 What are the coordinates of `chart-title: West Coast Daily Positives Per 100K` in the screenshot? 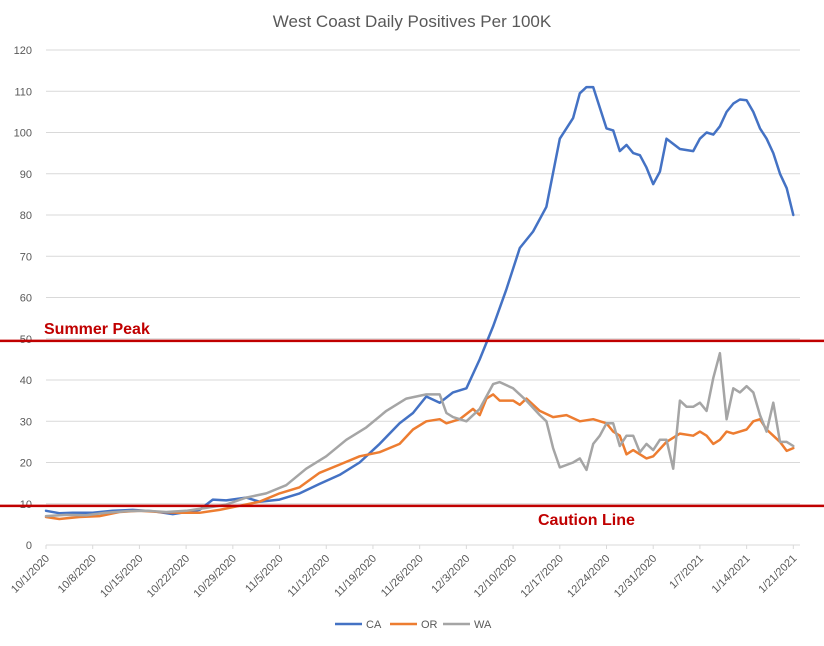 It's located at (412, 21).